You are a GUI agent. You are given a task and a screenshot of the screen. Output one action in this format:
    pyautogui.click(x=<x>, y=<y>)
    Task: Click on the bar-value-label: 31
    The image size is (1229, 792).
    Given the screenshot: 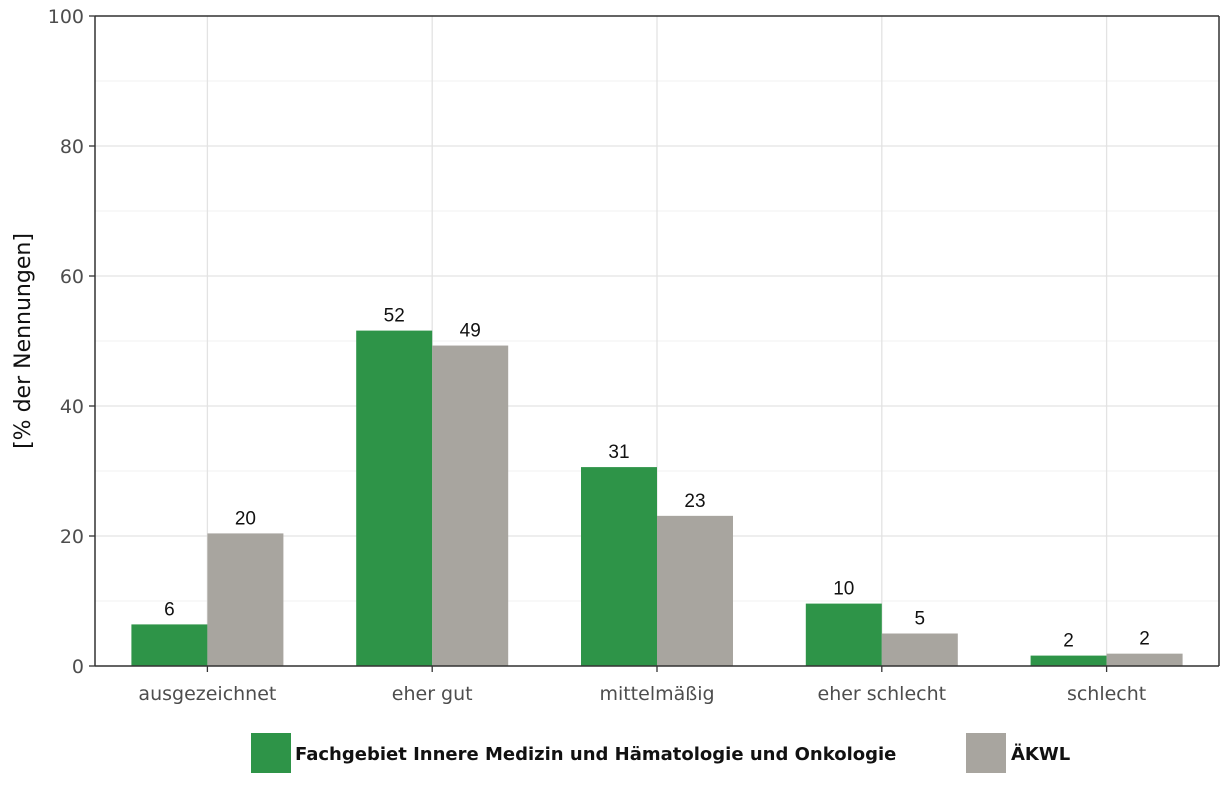 What is the action you would take?
    pyautogui.click(x=618, y=452)
    